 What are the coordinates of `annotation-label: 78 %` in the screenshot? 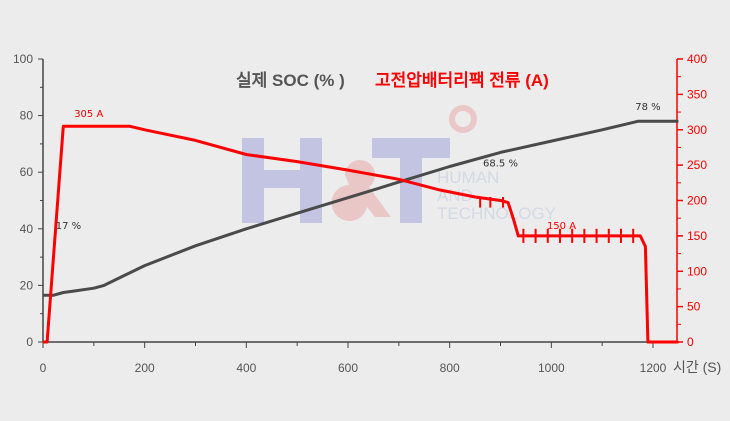 It's located at (647, 107).